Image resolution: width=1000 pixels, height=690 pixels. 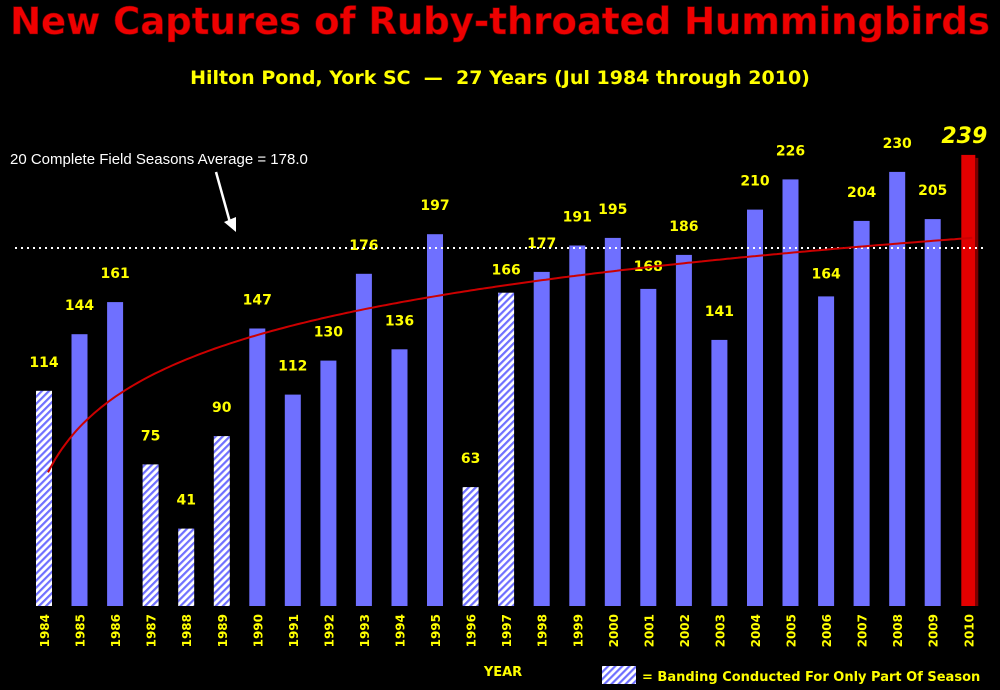 I want to click on x-tick-2002: 2002, so click(x=685, y=630).